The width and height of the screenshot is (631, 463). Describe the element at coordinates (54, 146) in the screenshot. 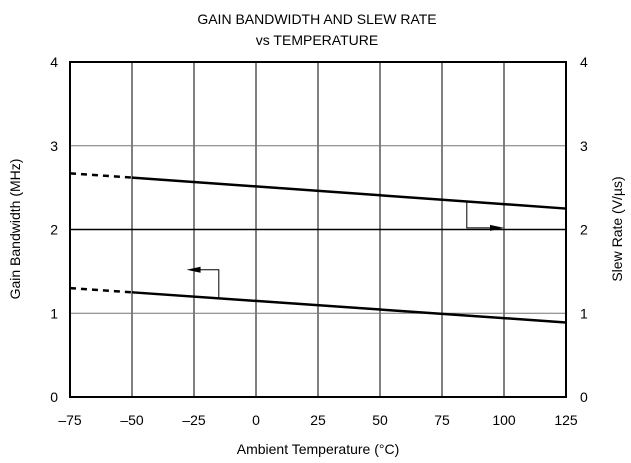

I see `y-left-tick-label: 3` at that location.